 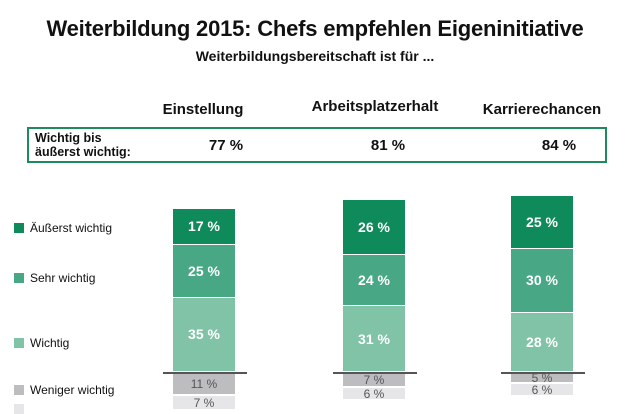 I want to click on bar-segment-einstellung-0: 17 %, so click(x=204, y=226).